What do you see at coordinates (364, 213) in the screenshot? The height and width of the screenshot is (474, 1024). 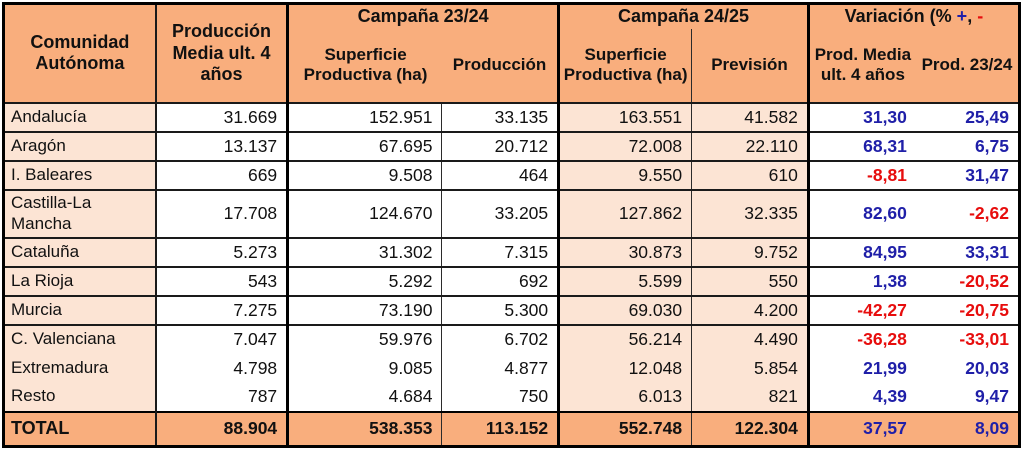 I see `superficie-23-24-value: 124.670` at bounding box center [364, 213].